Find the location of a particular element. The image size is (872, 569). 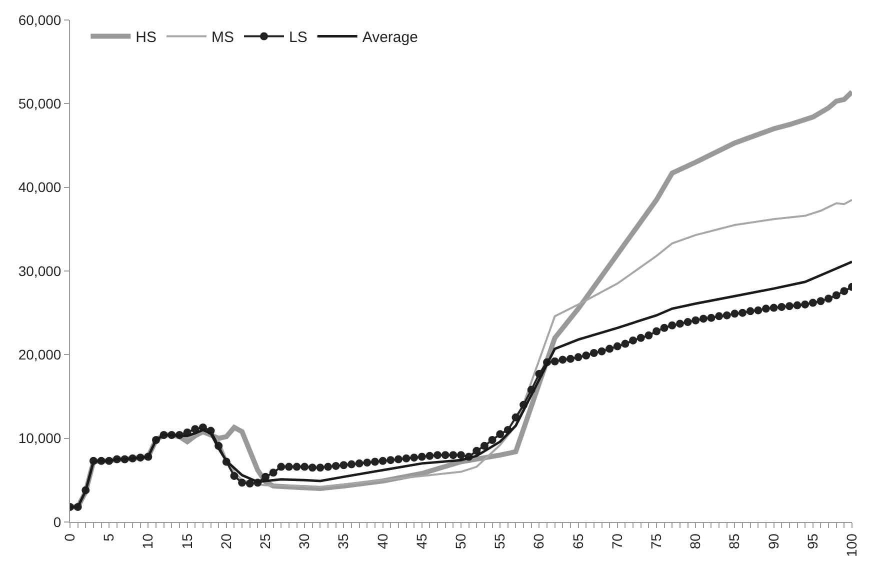

x-tick-label: 55 is located at coordinates (500, 541).